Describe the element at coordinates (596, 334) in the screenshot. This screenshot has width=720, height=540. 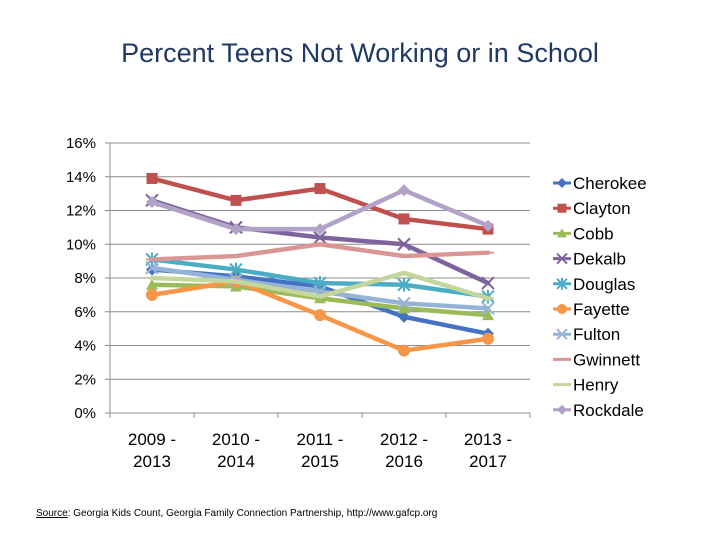
I see `legend-label: Fulton` at that location.